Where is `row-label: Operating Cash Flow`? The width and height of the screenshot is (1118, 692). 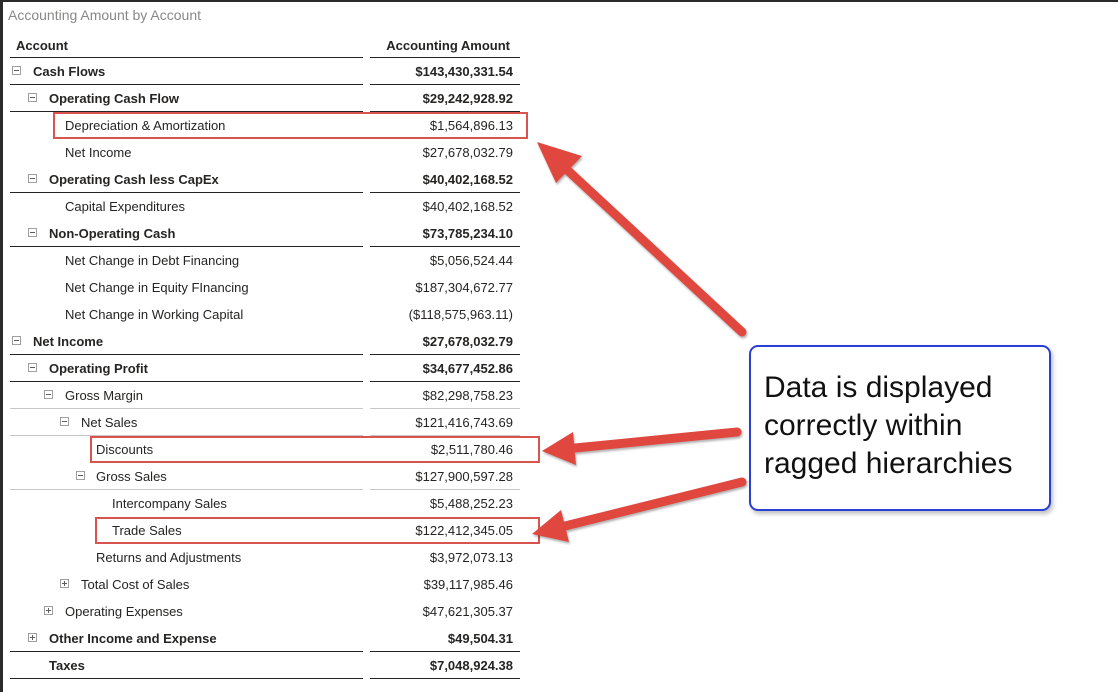
row-label: Operating Cash Flow is located at coordinates (114, 98).